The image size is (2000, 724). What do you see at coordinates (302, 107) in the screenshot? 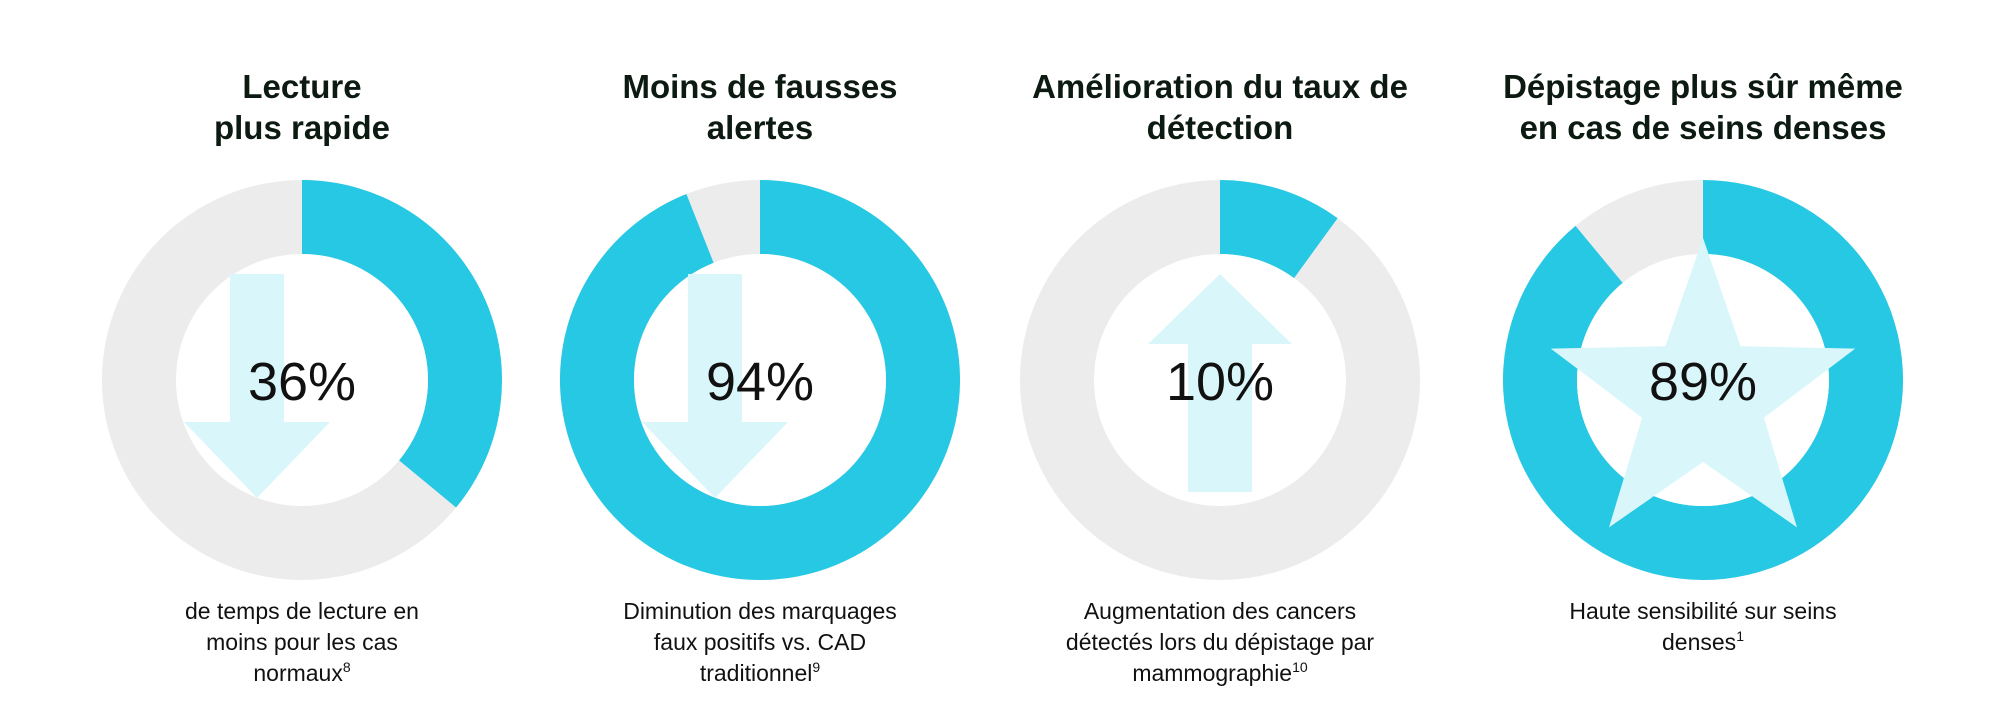
I see `panel-title: Lecture plus rapide` at bounding box center [302, 107].